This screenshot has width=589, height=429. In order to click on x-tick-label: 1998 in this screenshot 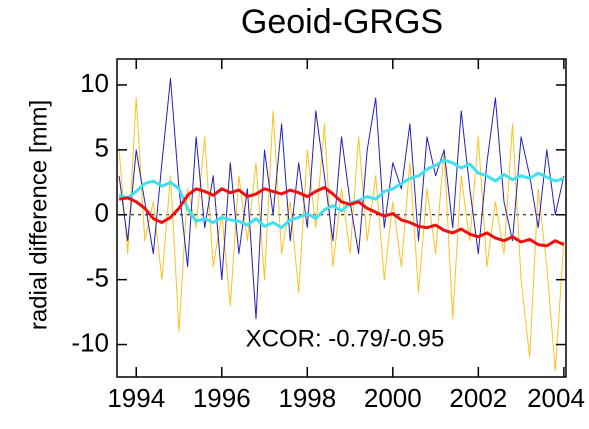, I will do `click(307, 398)`.